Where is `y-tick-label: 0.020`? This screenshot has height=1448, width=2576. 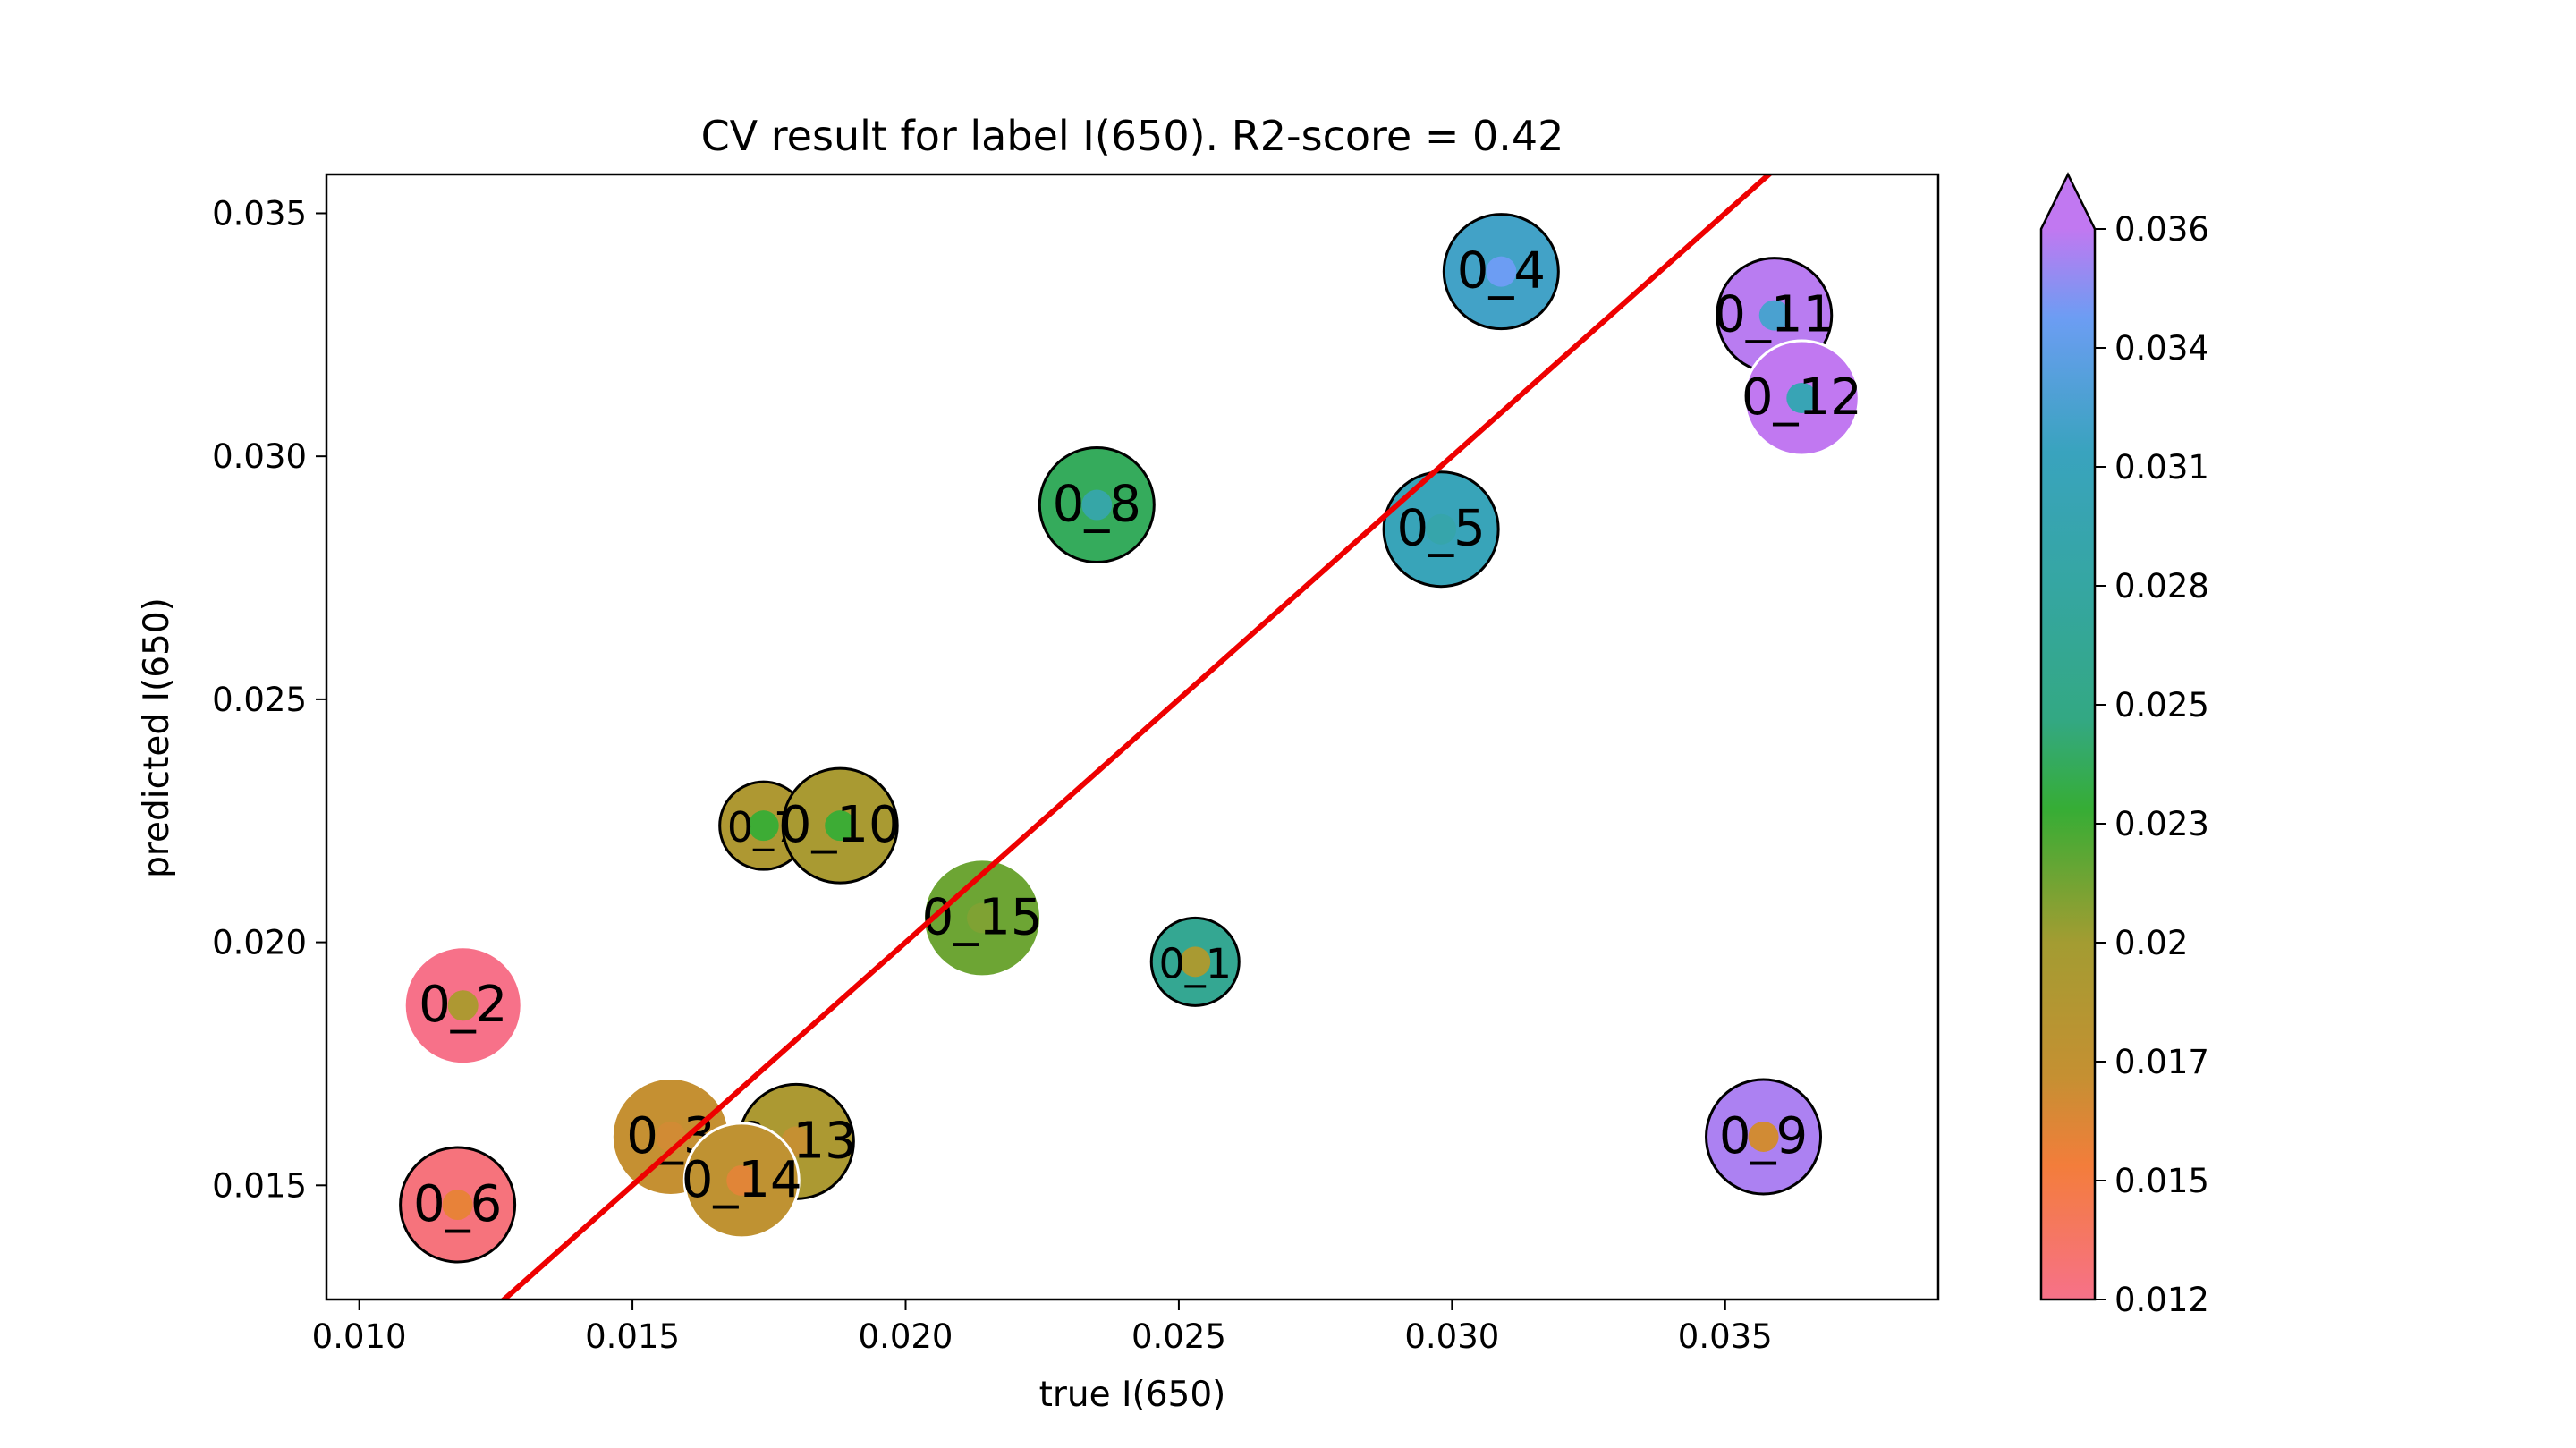 y-tick-label: 0.020 is located at coordinates (259, 943).